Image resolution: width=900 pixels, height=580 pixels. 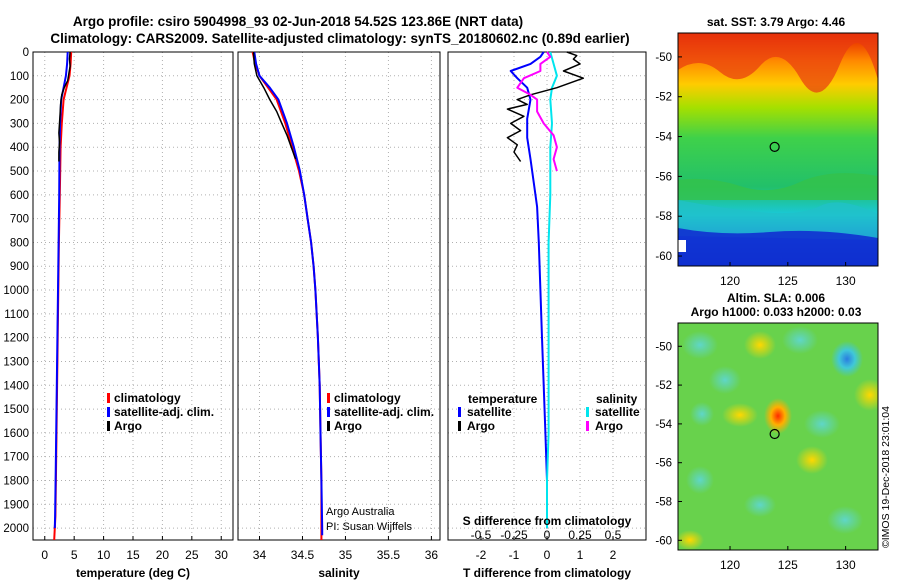 What do you see at coordinates (537, 111) in the screenshot?
I see `series-line-s-argo` at bounding box center [537, 111].